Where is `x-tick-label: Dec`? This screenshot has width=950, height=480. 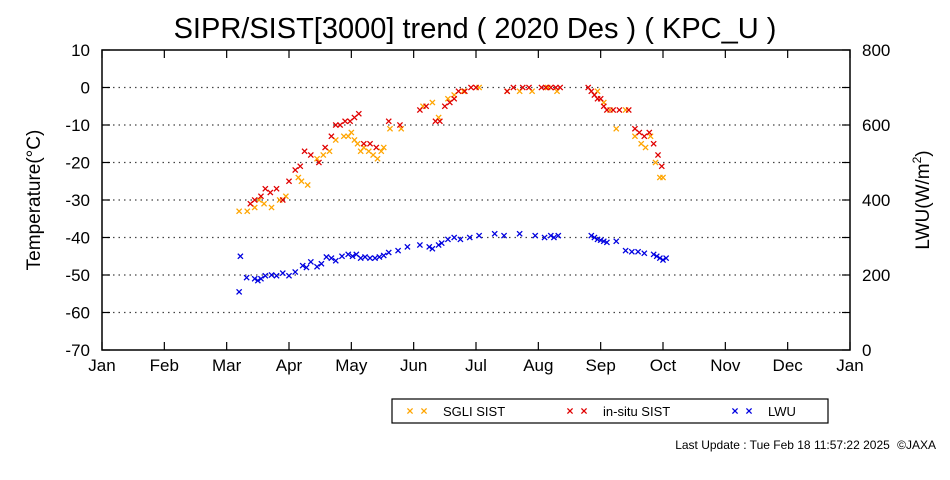 x-tick-label: Dec is located at coordinates (788, 365).